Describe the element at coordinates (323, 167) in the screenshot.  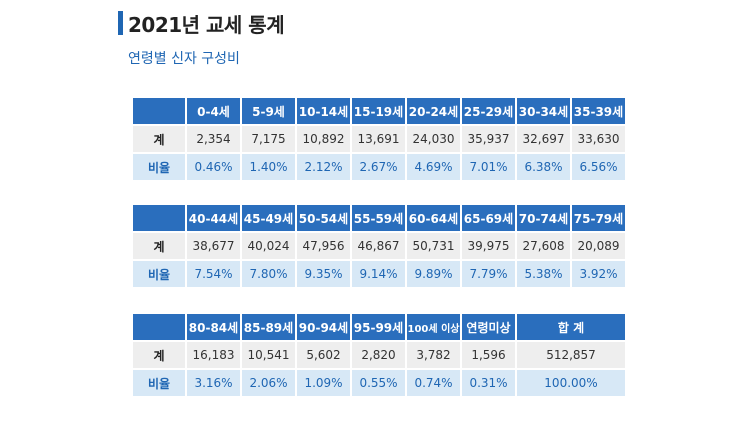
I see `rate-cell: 2.12%` at that location.